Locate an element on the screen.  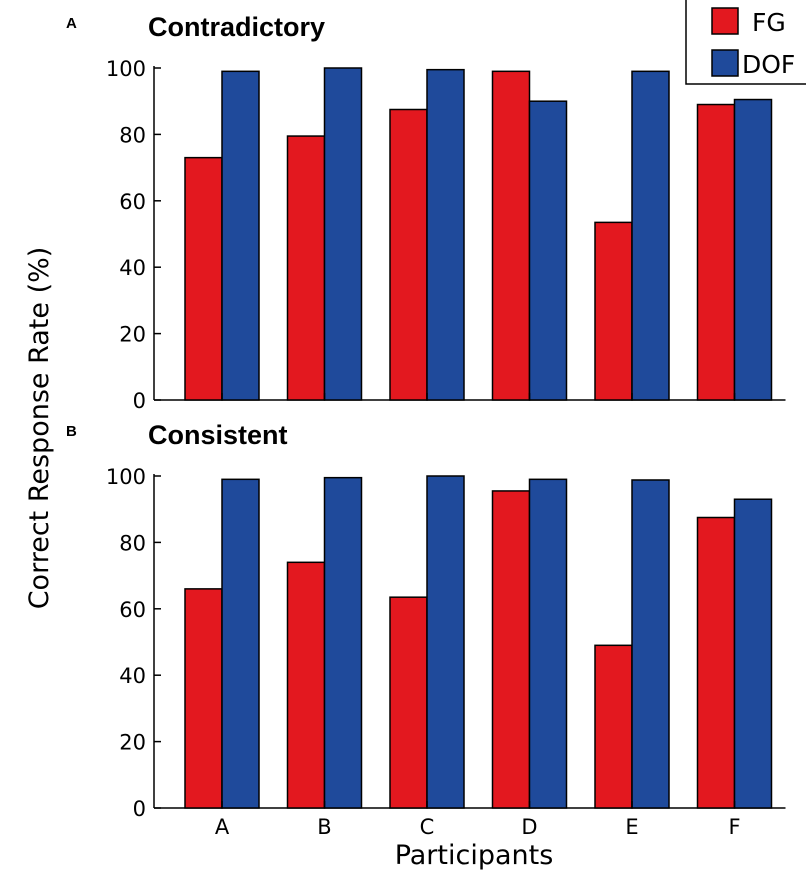
x-tick-label: F is located at coordinates (734, 827).